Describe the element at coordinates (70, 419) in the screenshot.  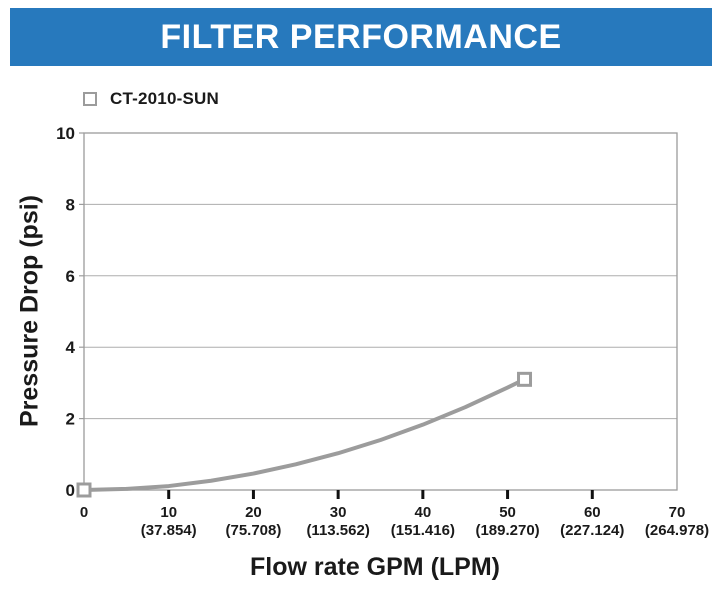
I see `y-tick-label-2: 2` at that location.